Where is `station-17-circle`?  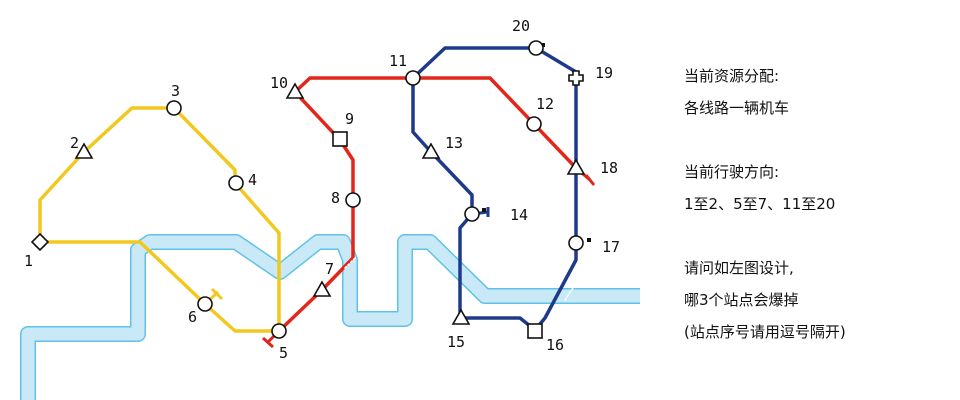
station-17-circle is located at coordinates (576, 243).